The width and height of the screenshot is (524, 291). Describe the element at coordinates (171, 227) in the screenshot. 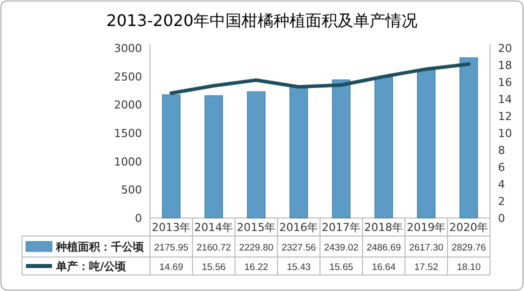

I see `x-tick-label: 2013年` at that location.